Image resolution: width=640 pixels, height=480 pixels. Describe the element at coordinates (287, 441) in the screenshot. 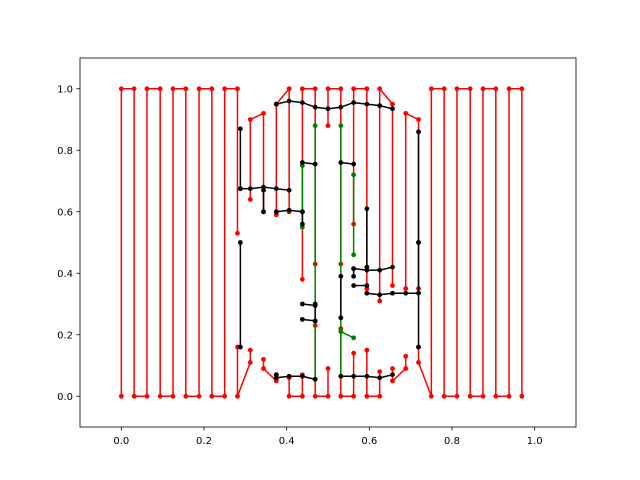

I see `x-tick-label: 0.4` at that location.